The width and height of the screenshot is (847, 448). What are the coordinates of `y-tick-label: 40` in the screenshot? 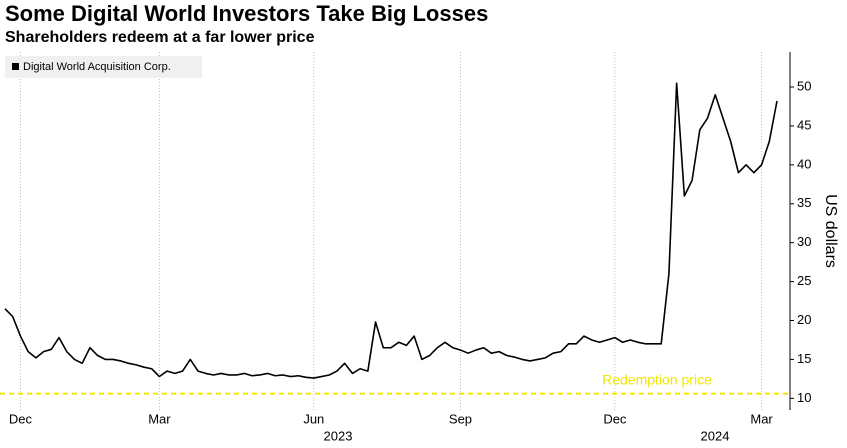 It's located at (804, 163).